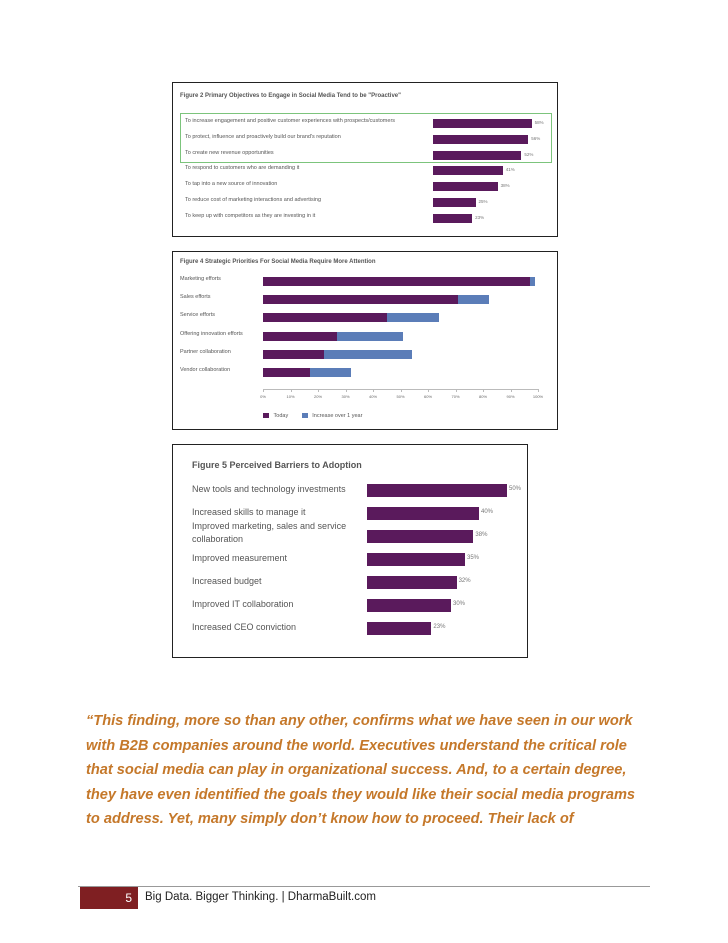 The image size is (728, 943). I want to click on value-label: 40%, so click(487, 512).